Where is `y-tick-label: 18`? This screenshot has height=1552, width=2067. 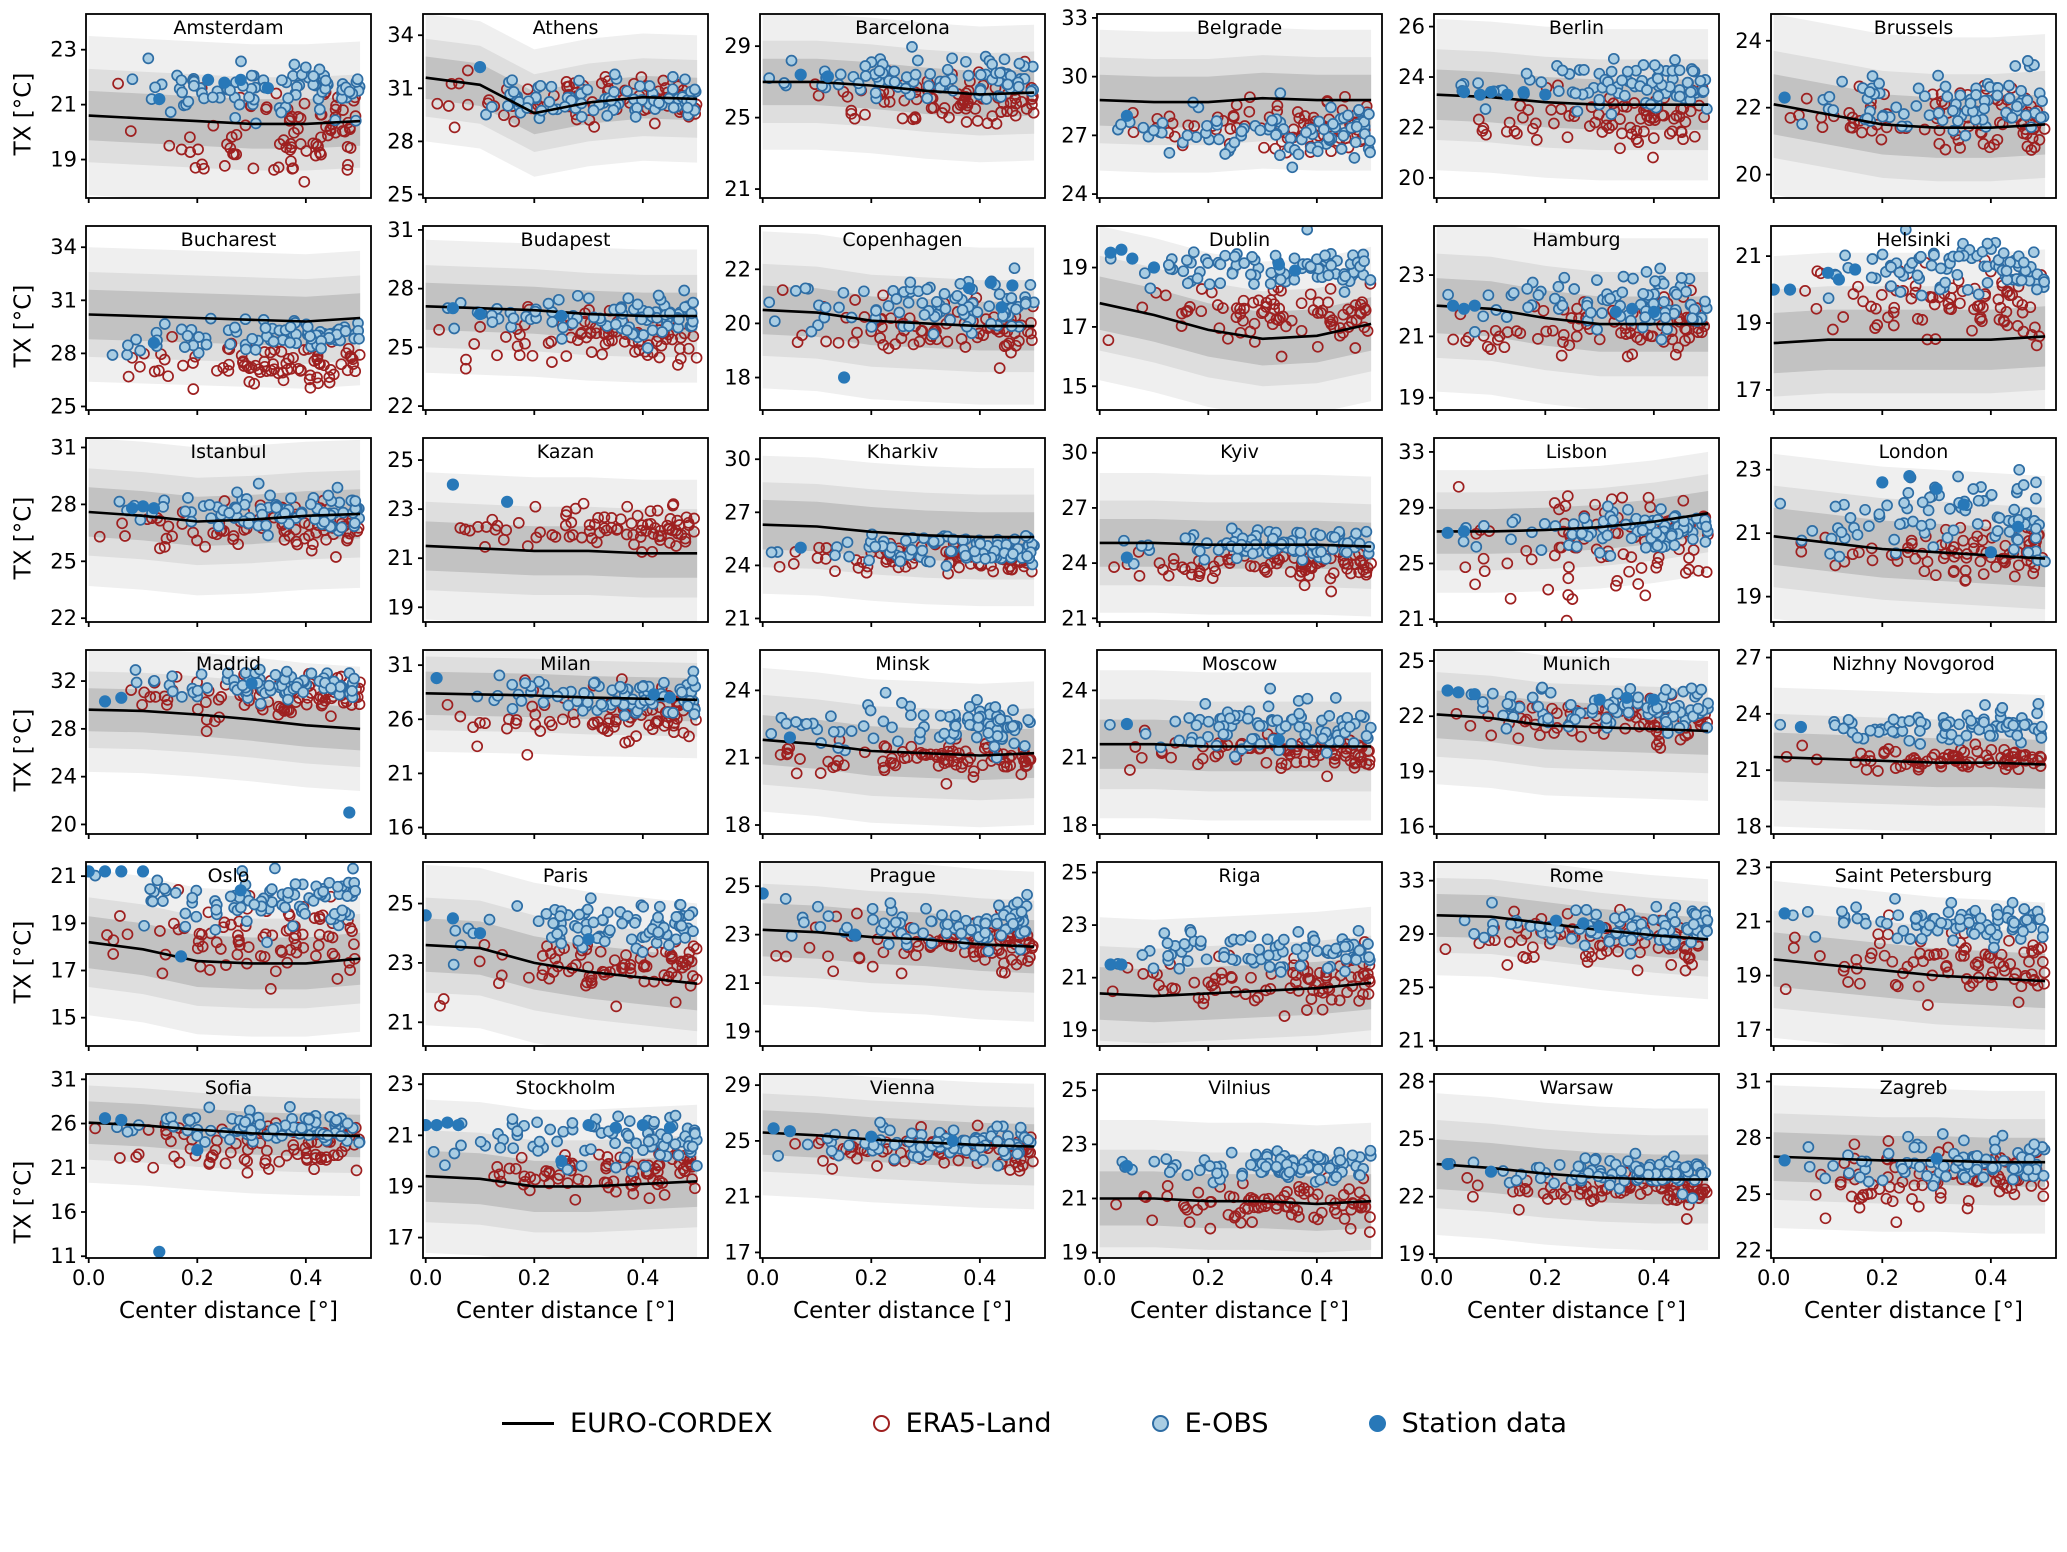 y-tick-label: 18 is located at coordinates (1748, 826).